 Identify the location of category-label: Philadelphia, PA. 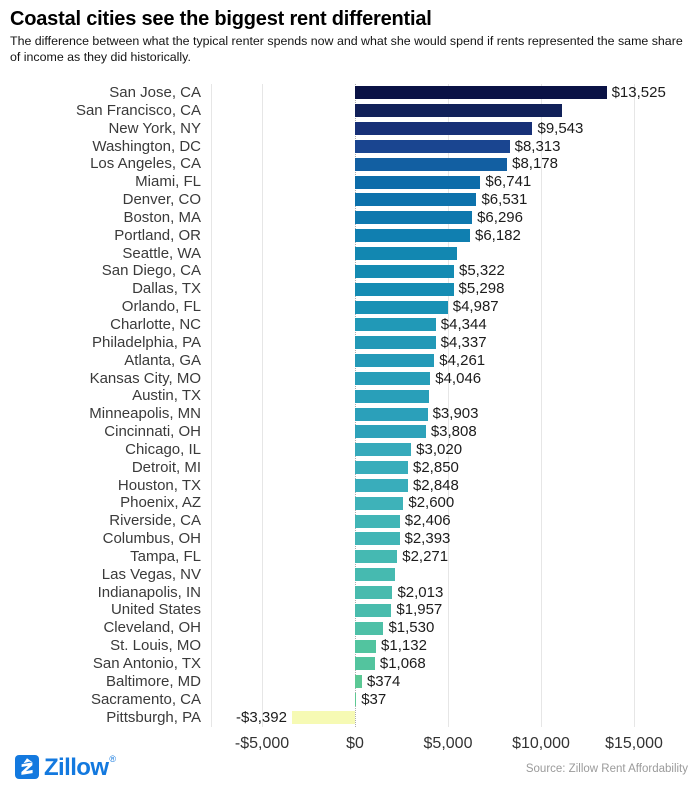
(146, 342).